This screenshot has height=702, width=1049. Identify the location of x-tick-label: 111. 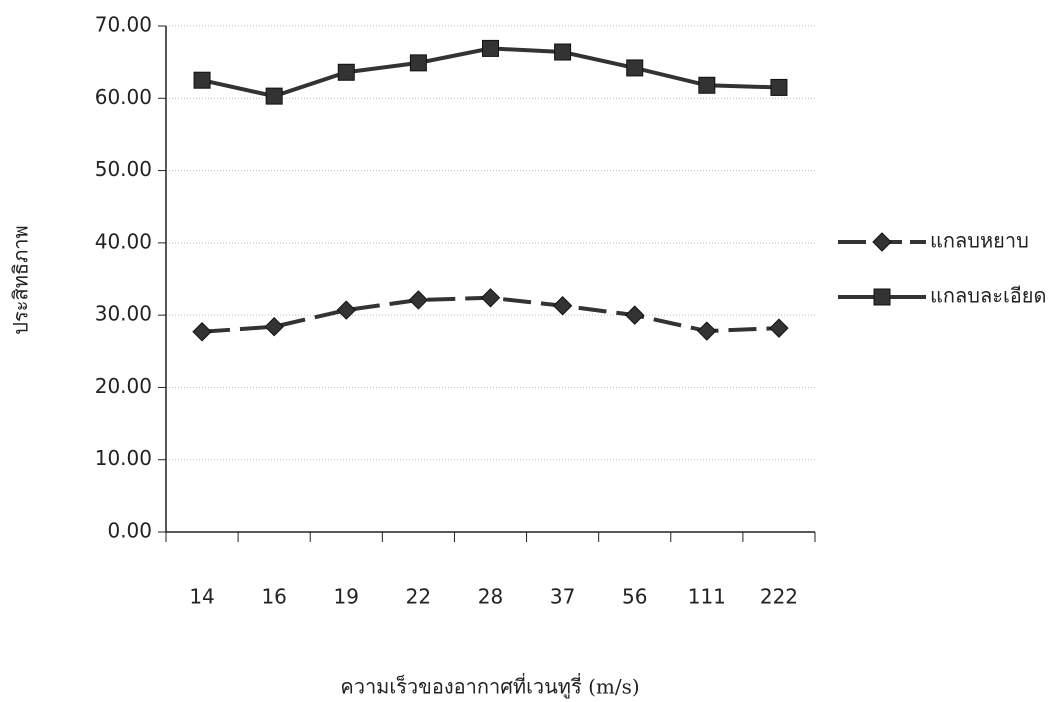
(707, 597).